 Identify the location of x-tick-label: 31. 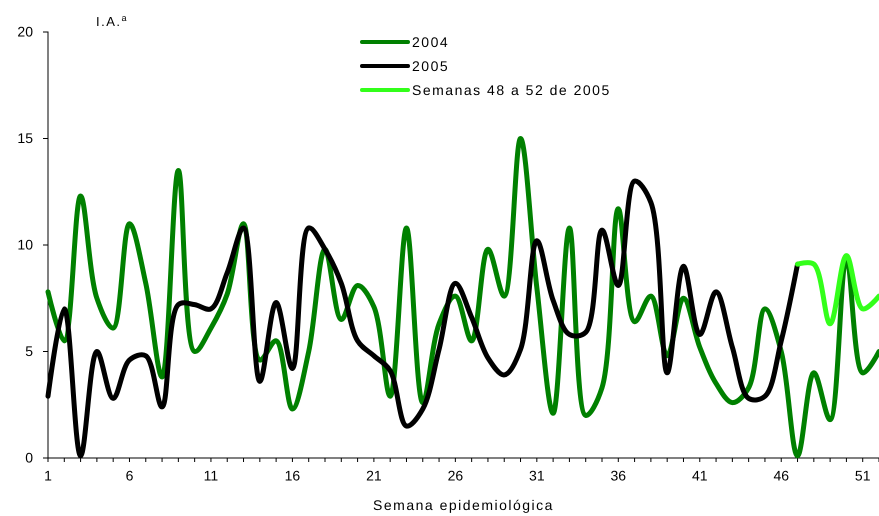
(537, 475).